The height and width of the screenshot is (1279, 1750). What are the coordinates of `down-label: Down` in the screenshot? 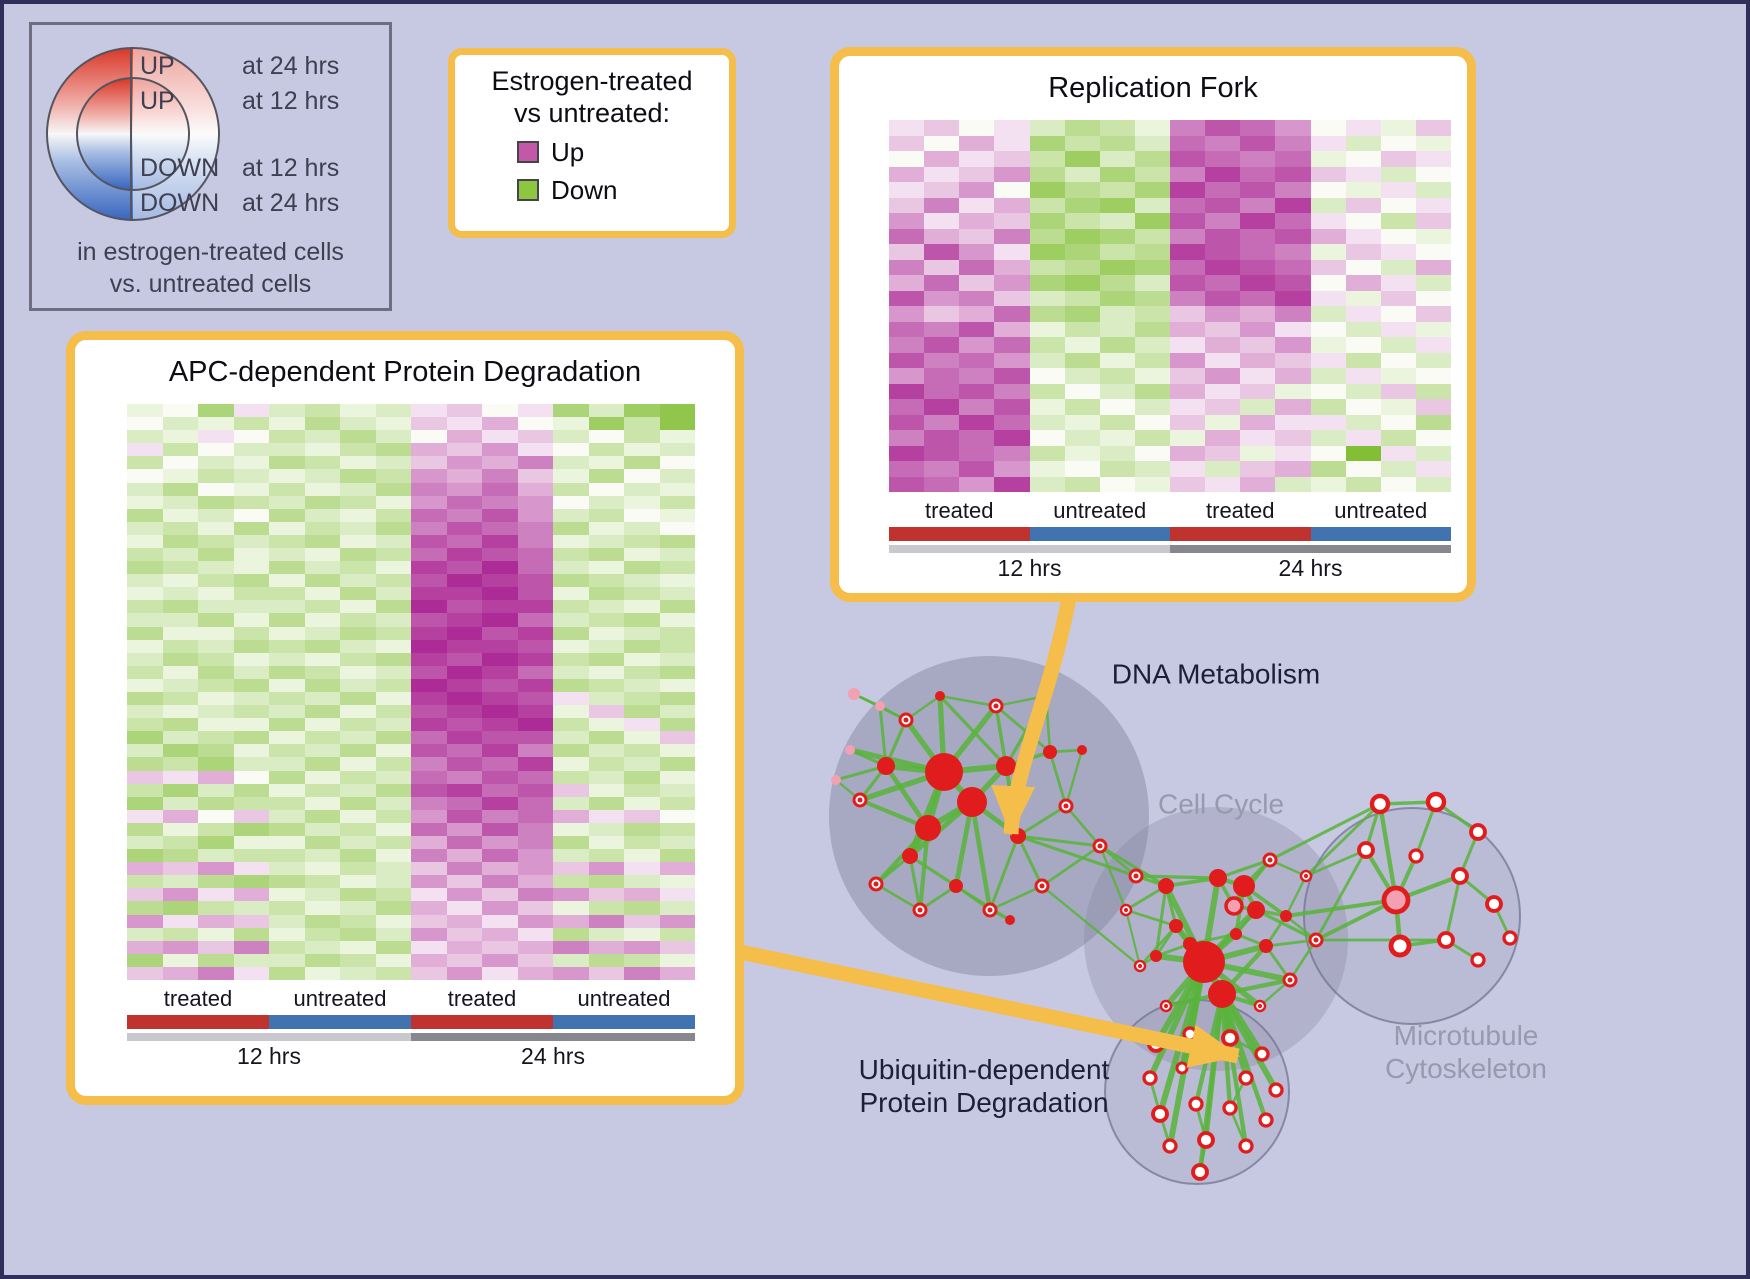 It's located at (584, 189).